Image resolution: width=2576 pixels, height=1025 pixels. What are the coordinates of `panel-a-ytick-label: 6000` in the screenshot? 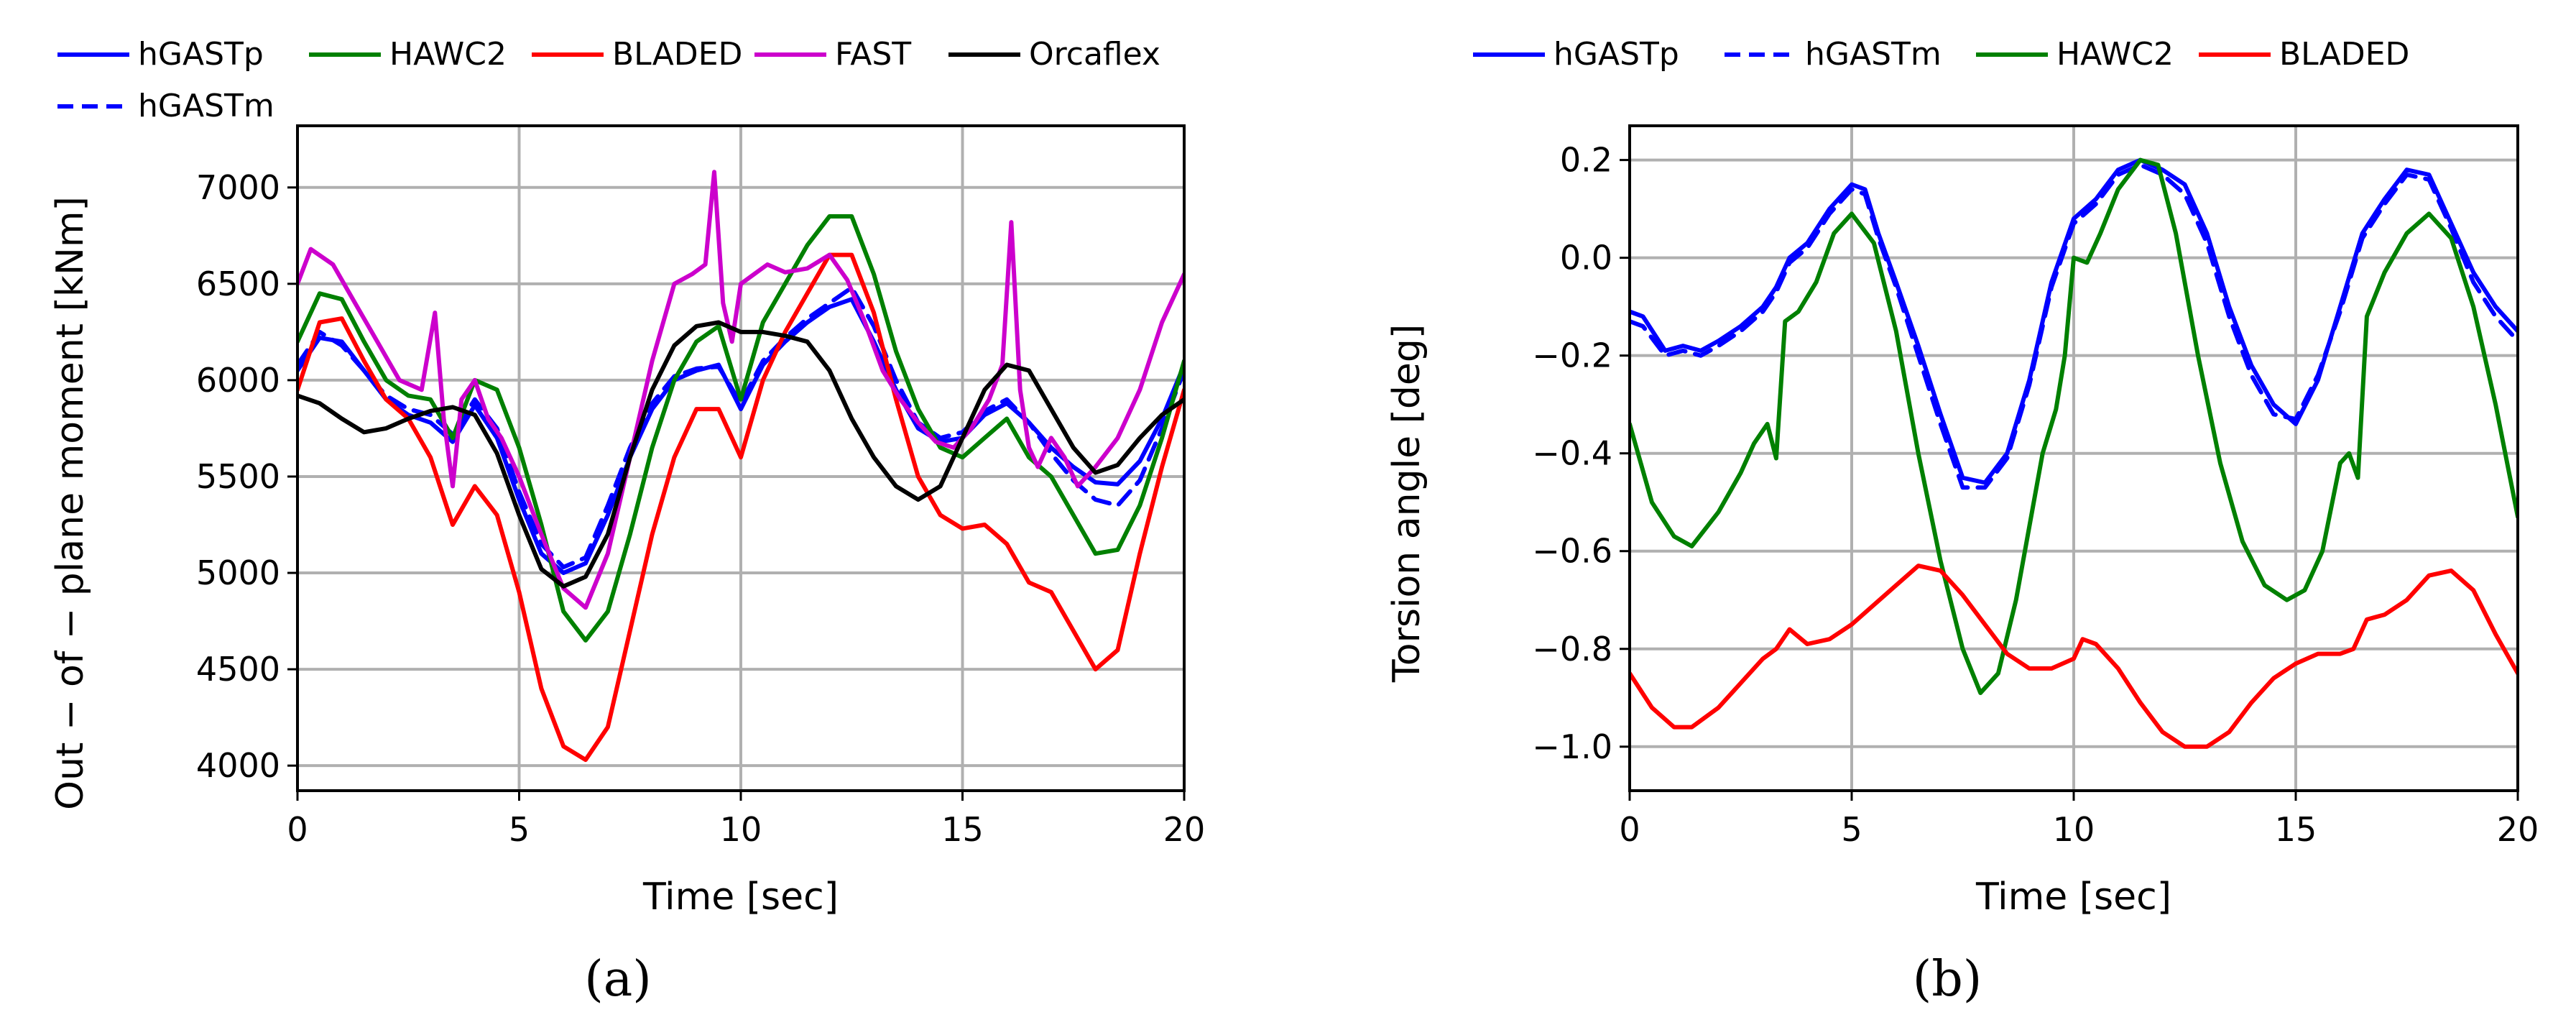 It's located at (238, 380).